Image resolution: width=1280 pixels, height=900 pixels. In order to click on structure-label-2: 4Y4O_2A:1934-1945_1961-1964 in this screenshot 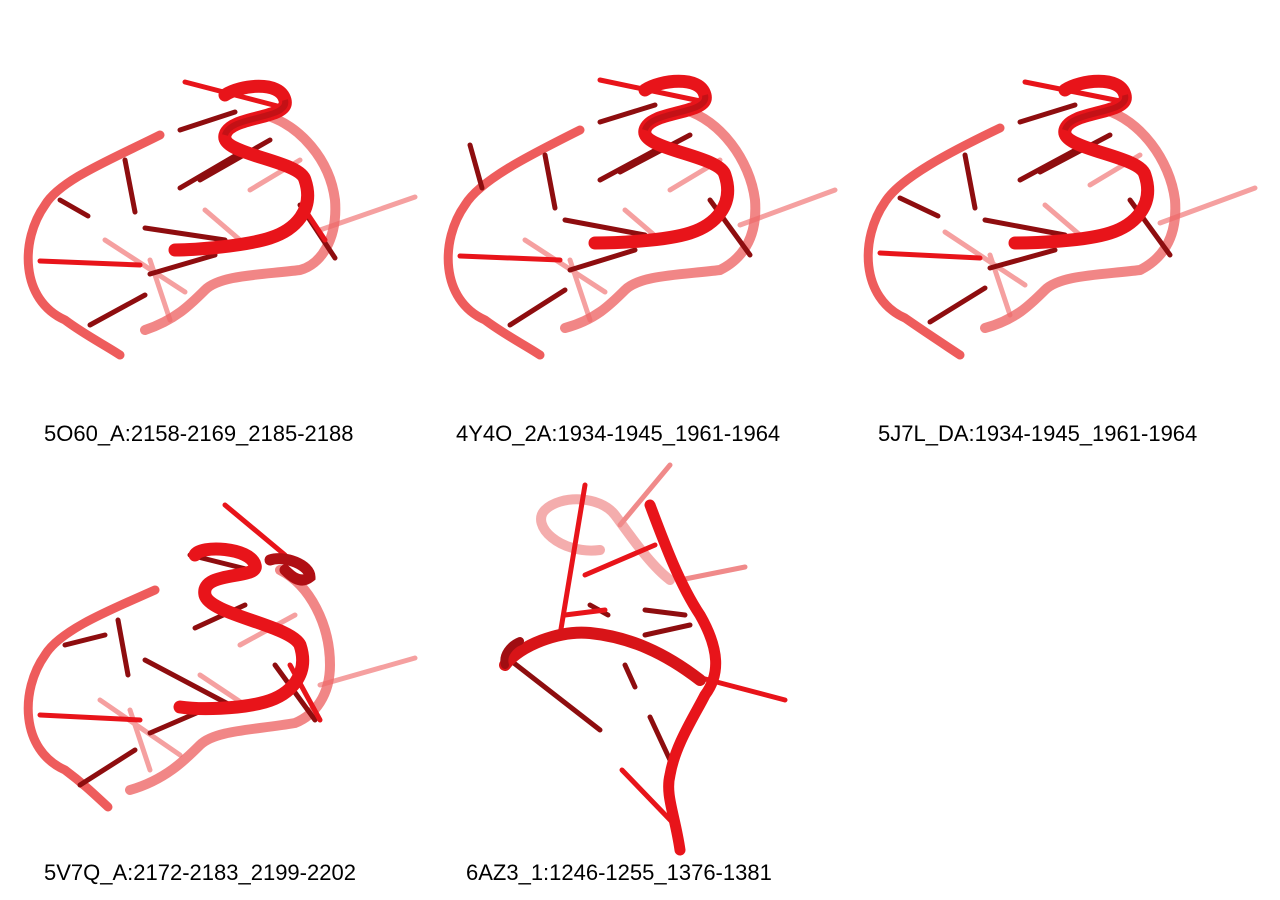, I will do `click(618, 433)`.